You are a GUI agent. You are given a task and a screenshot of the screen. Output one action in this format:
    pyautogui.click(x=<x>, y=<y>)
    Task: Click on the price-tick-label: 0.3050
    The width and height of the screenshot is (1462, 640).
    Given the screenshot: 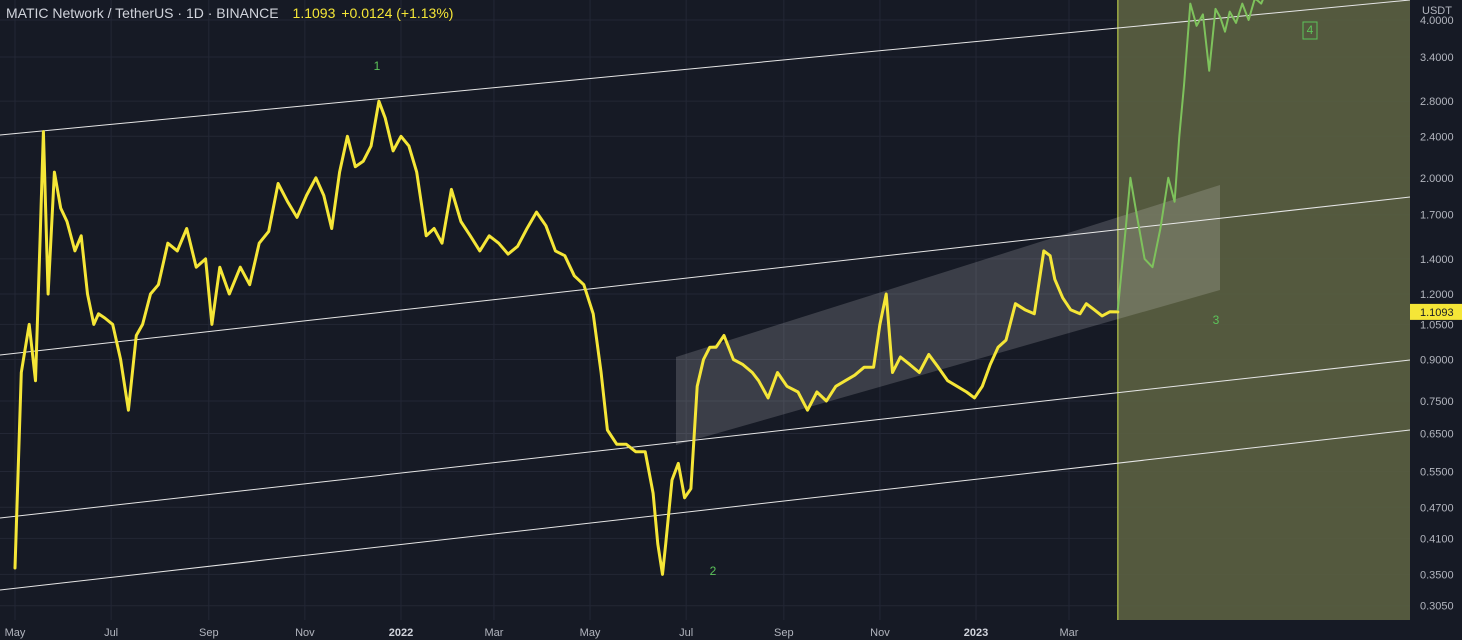 What is the action you would take?
    pyautogui.click(x=1437, y=607)
    